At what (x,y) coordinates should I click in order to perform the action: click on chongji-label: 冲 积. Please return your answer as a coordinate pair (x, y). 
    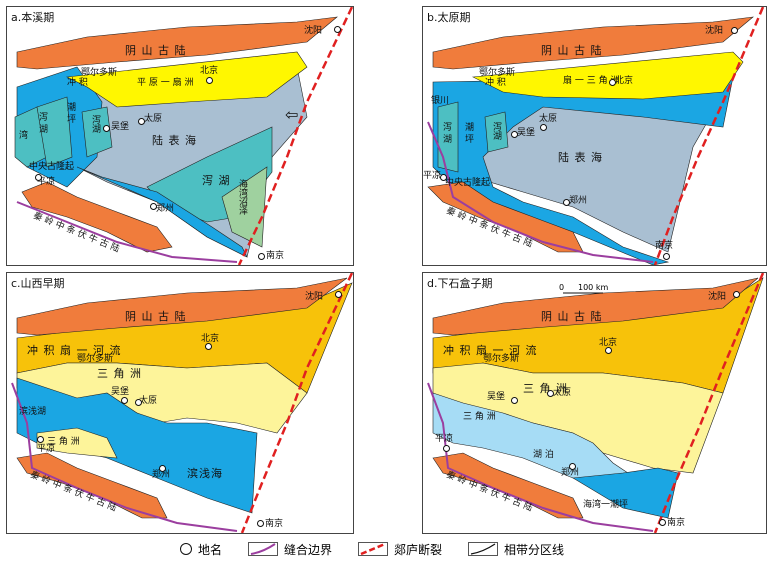
    Looking at the image, I should click on (495, 83).